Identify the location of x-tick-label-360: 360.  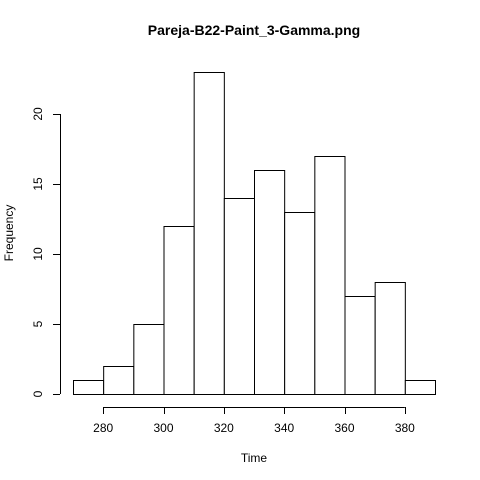
(344, 428).